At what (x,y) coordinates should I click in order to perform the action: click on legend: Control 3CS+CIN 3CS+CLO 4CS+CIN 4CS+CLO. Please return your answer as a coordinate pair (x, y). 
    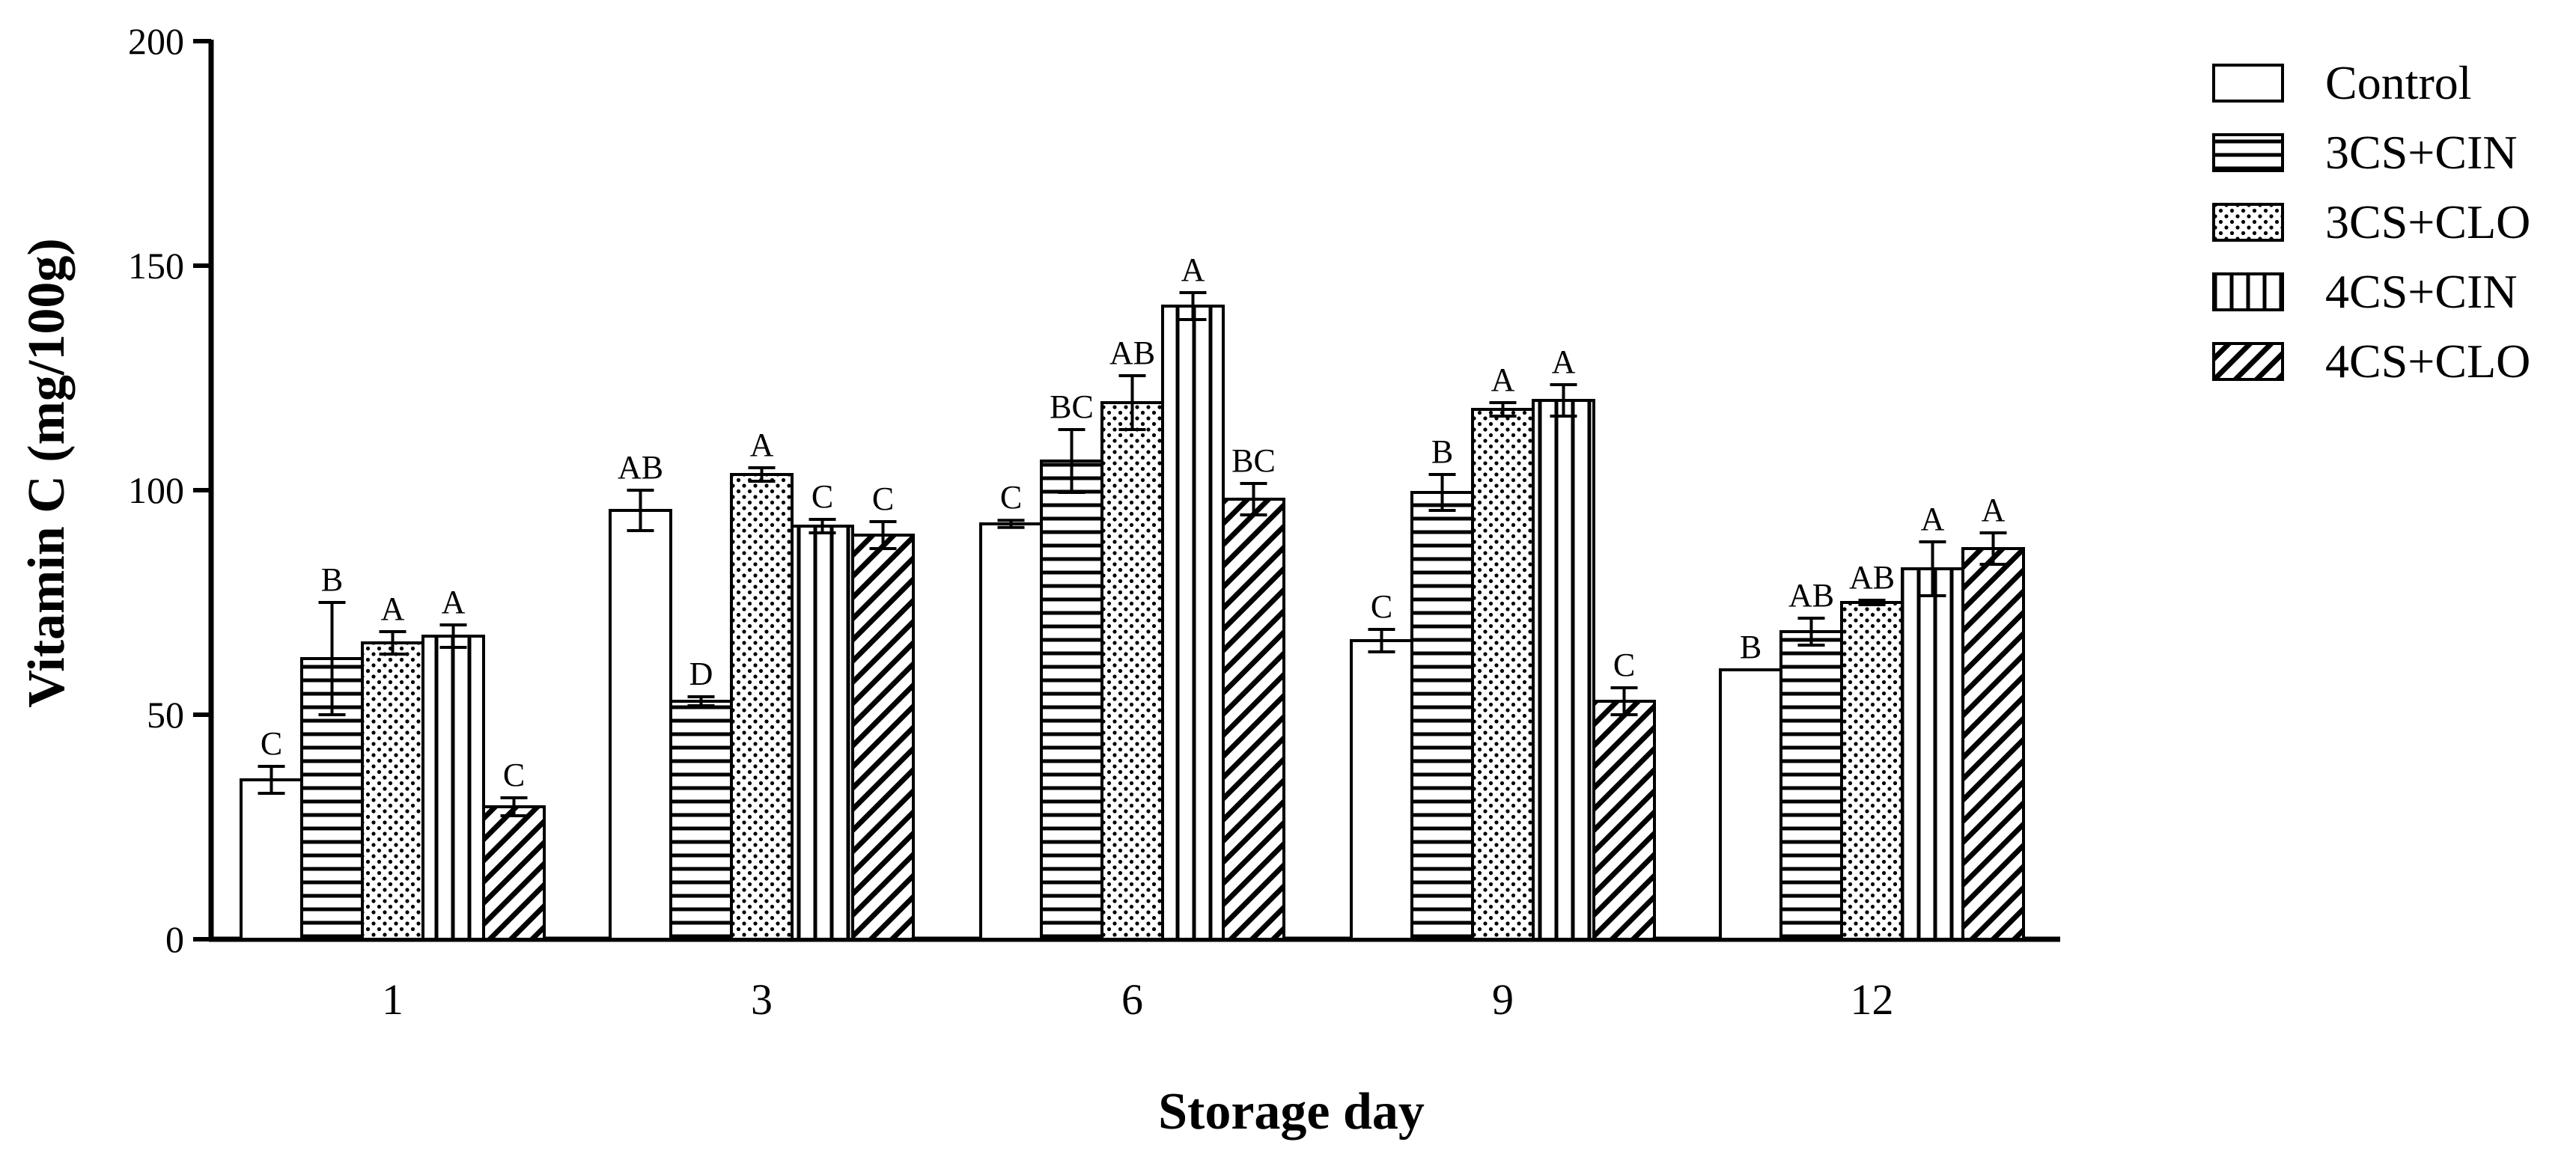
    Looking at the image, I should click on (2371, 222).